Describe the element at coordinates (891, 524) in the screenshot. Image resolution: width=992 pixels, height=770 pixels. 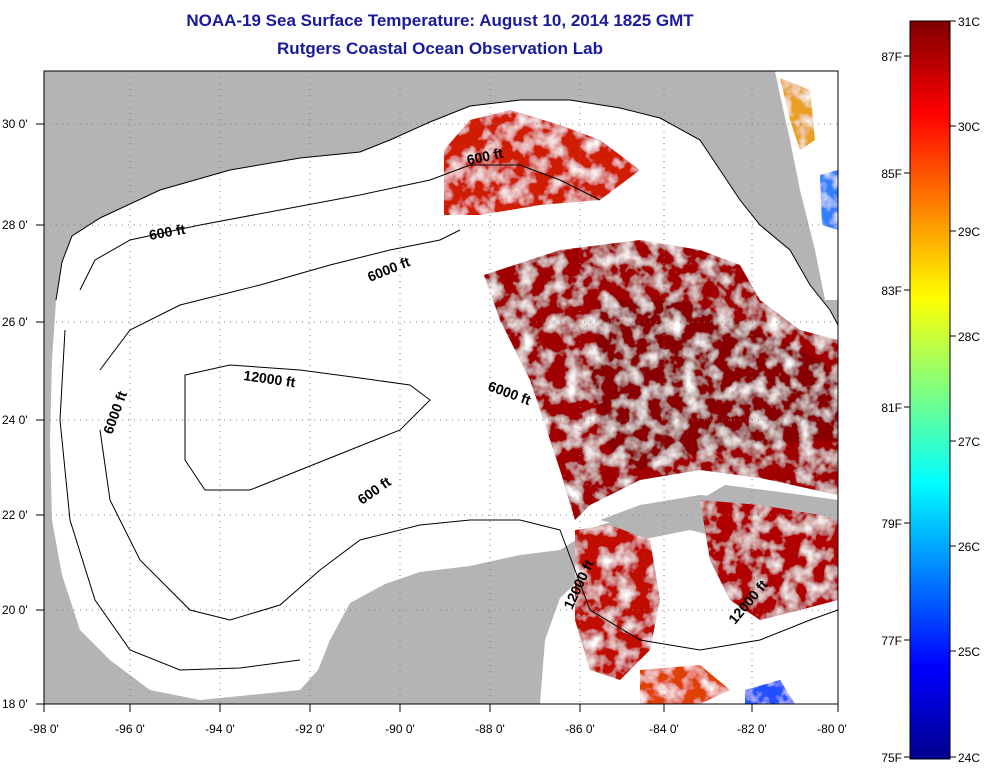
I see `fahrenheit-label: 79F` at that location.